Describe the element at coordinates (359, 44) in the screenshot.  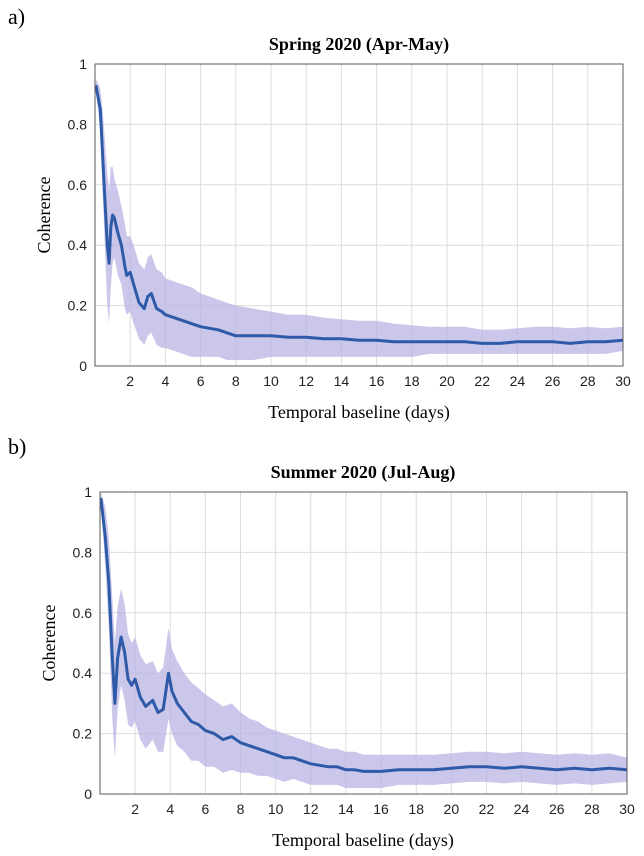
I see `chart-title: Spring 2020 (Apr-May)` at that location.